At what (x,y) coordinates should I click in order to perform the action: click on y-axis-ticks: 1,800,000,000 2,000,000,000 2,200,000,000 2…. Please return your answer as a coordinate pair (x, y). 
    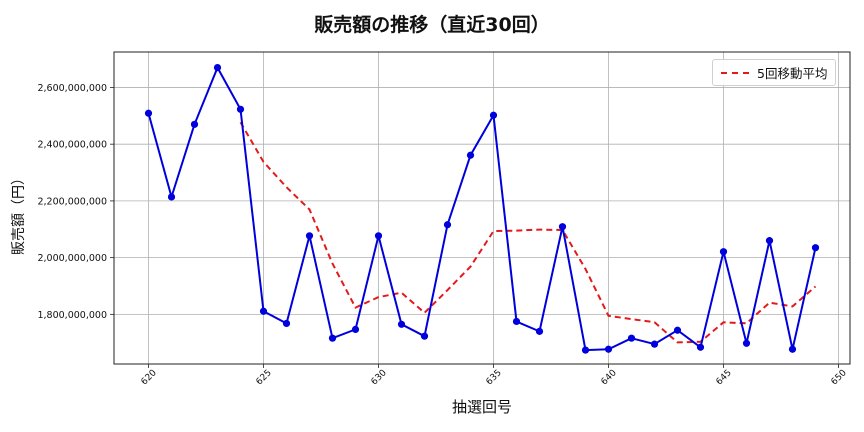
    Looking at the image, I should click on (75, 202).